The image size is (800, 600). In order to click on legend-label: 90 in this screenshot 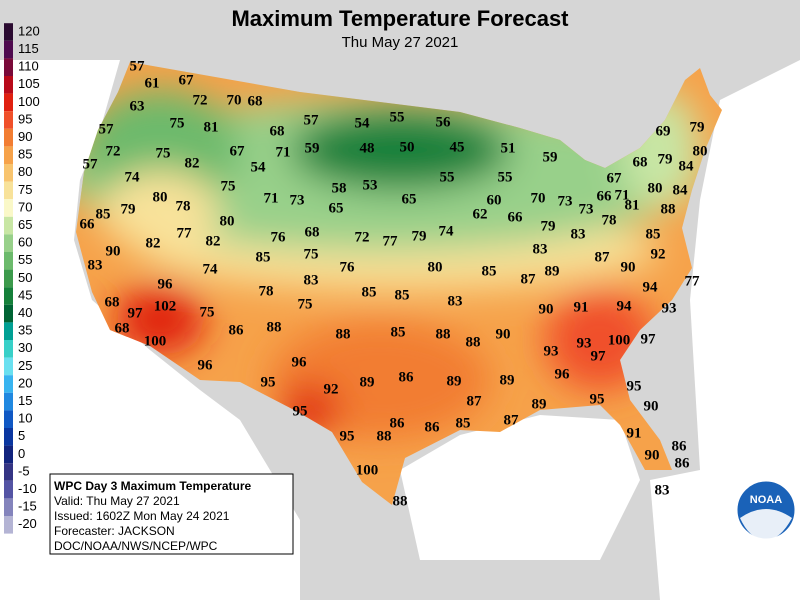, I will do `click(25, 136)`.